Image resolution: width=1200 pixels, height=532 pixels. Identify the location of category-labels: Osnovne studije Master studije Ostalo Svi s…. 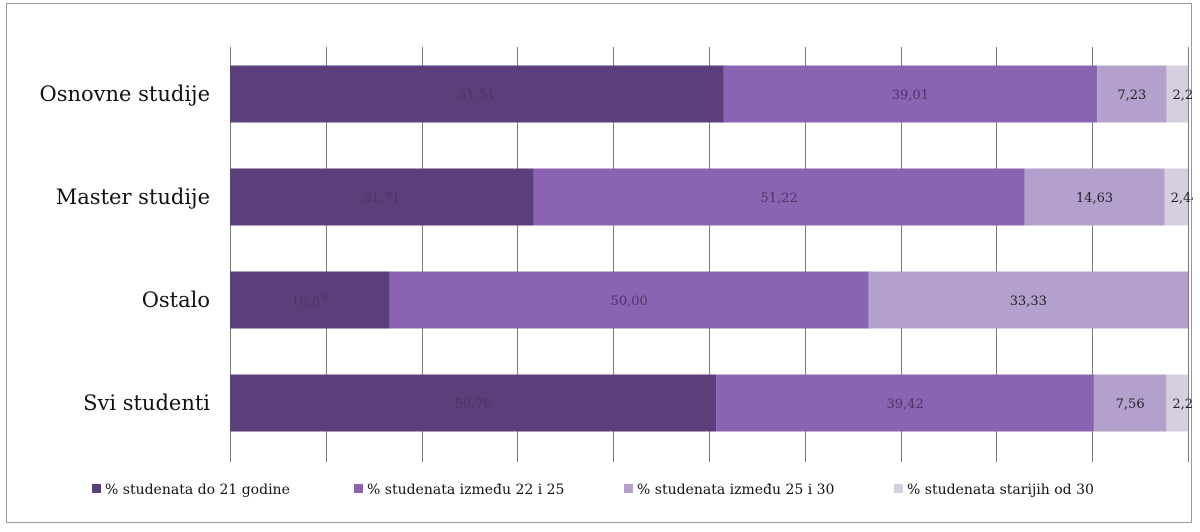
(125, 248).